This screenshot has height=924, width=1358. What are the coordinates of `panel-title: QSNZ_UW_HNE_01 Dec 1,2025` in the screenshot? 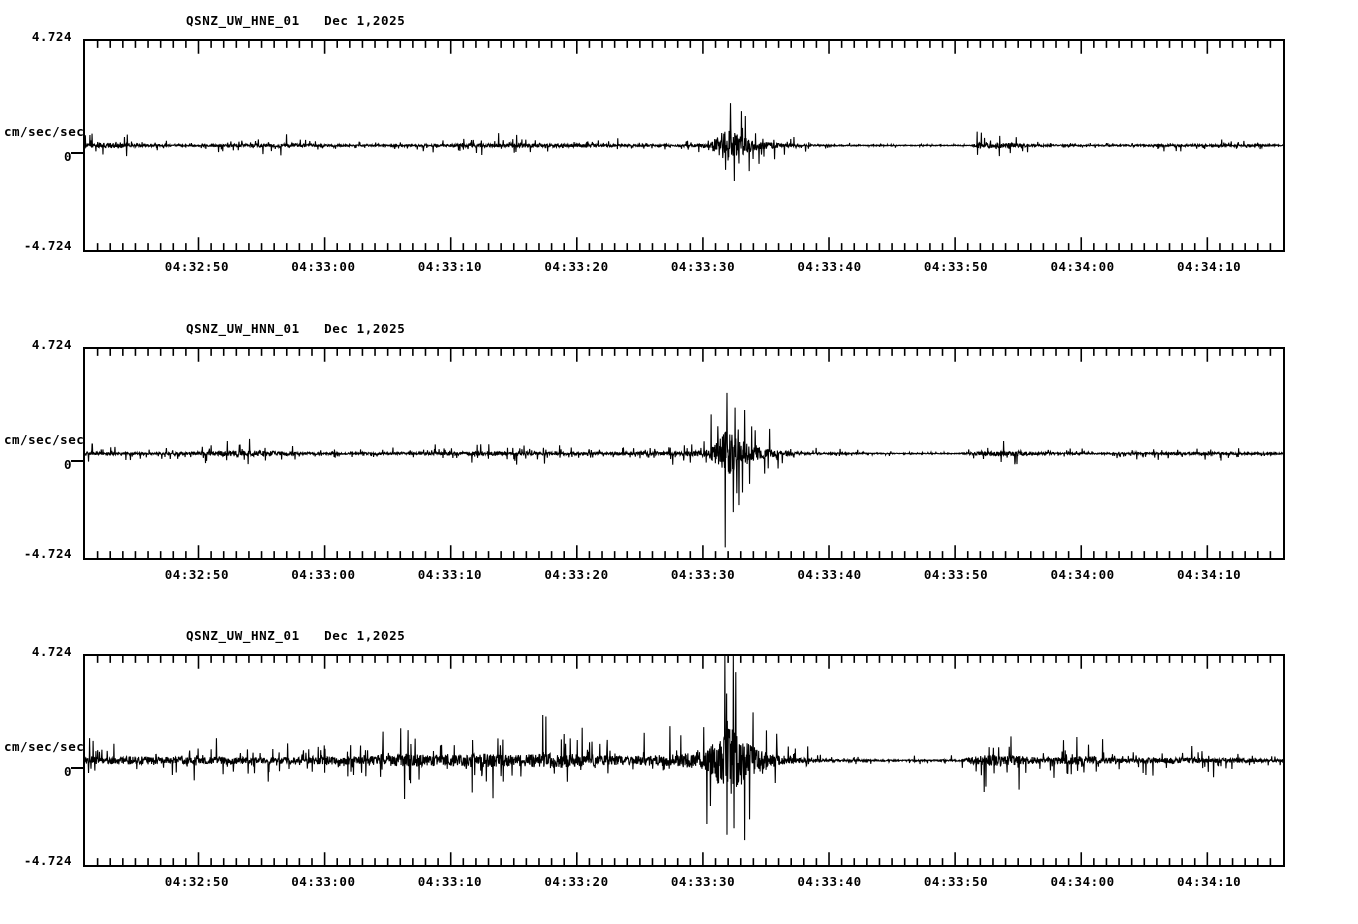 It's located at (296, 20).